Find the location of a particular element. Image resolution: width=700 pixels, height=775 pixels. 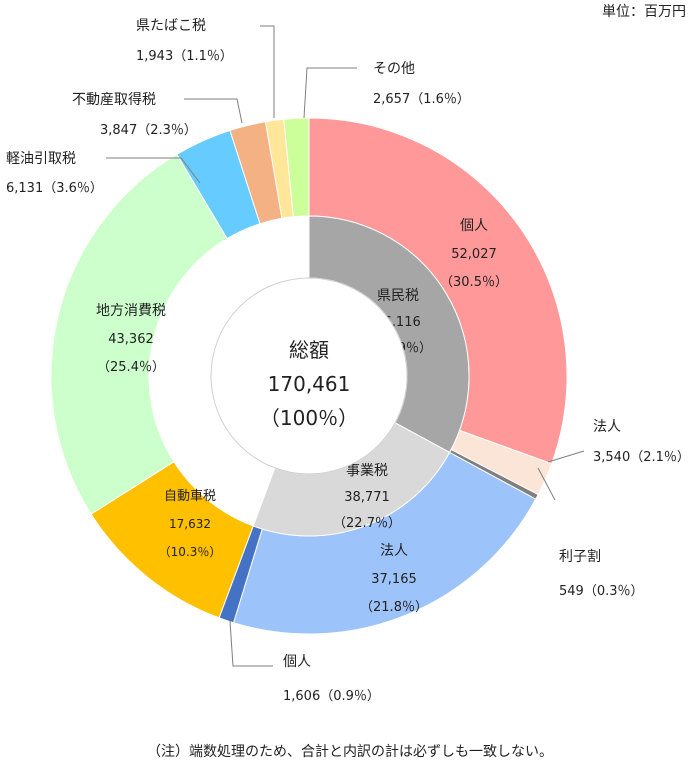

outer-label-name-9: 県たばこ税 is located at coordinates (171, 26).